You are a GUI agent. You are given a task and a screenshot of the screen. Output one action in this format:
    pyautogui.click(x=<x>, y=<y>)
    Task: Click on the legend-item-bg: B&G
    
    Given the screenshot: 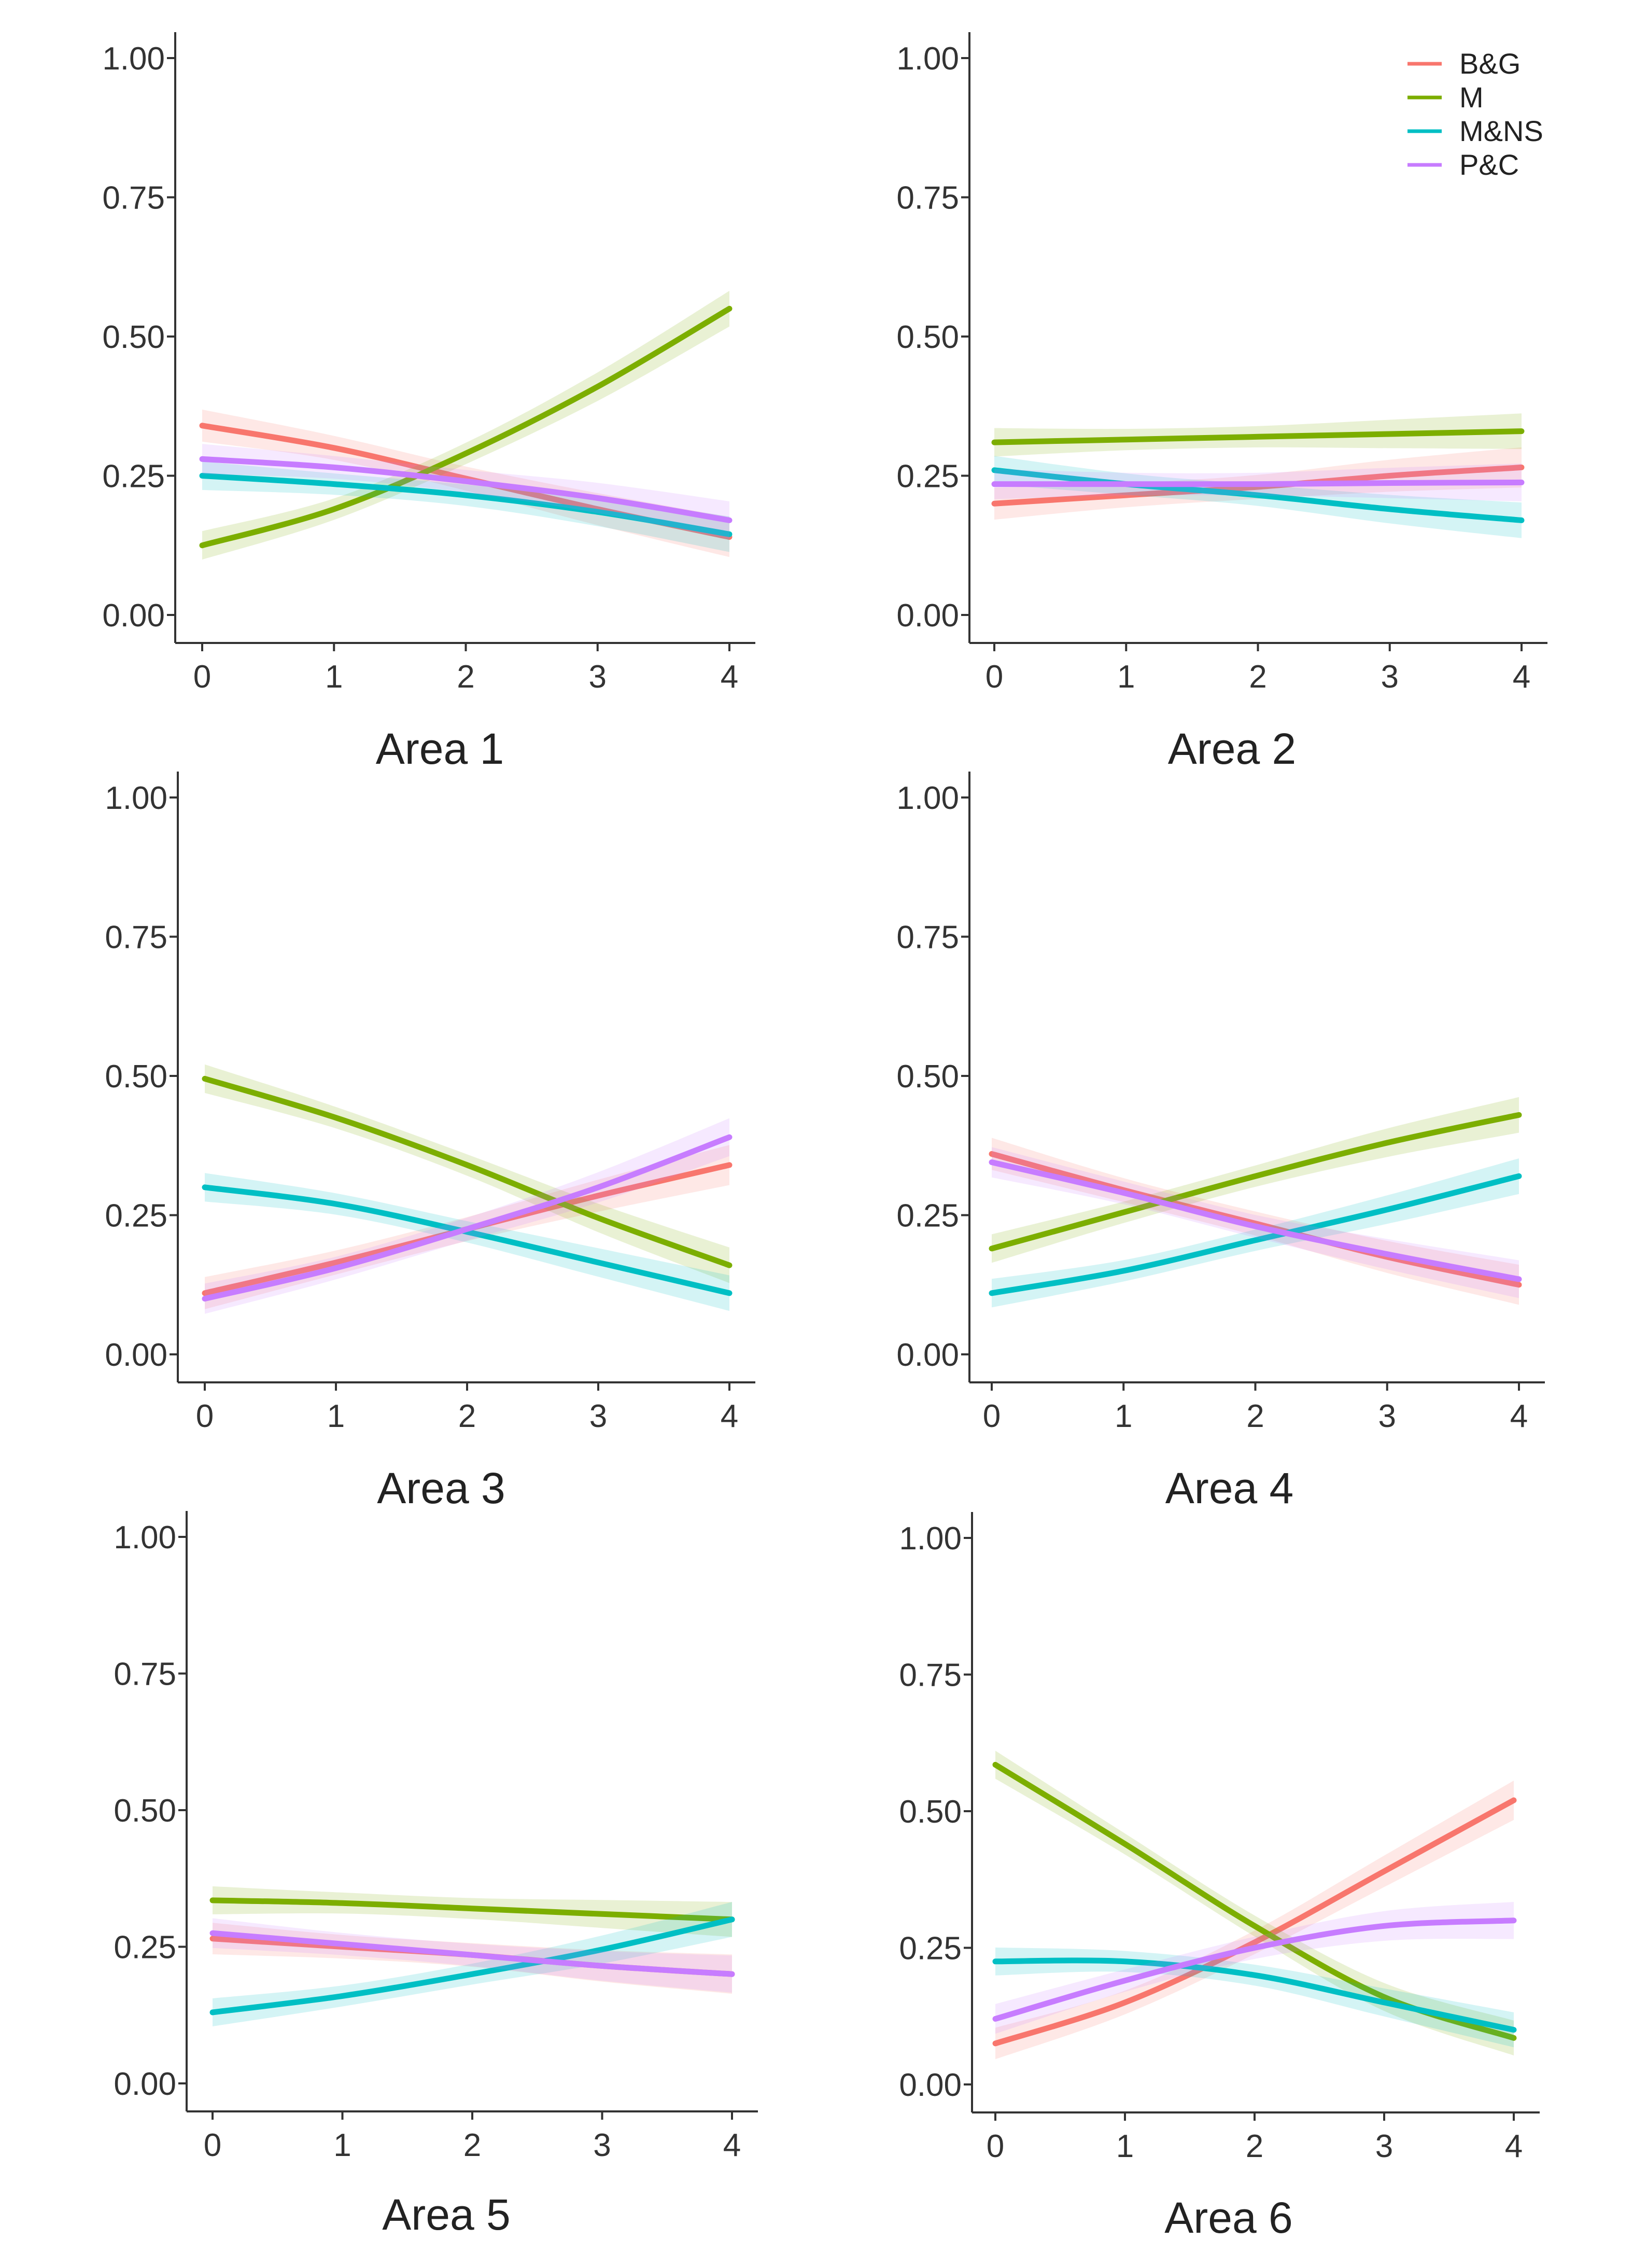 What is the action you would take?
    pyautogui.click(x=1464, y=63)
    